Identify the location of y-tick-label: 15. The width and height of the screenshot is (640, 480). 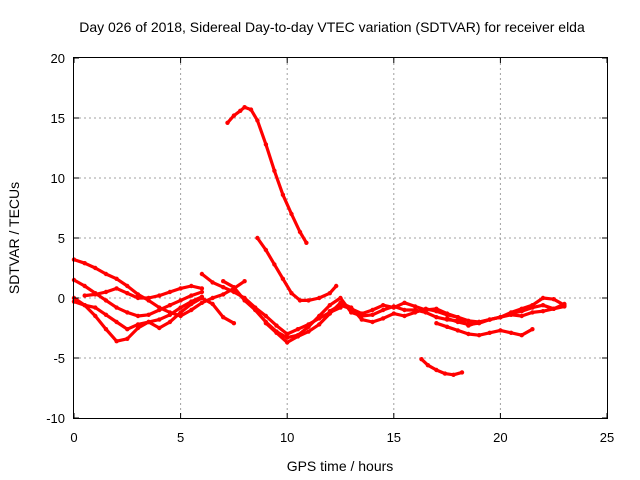
(58, 118).